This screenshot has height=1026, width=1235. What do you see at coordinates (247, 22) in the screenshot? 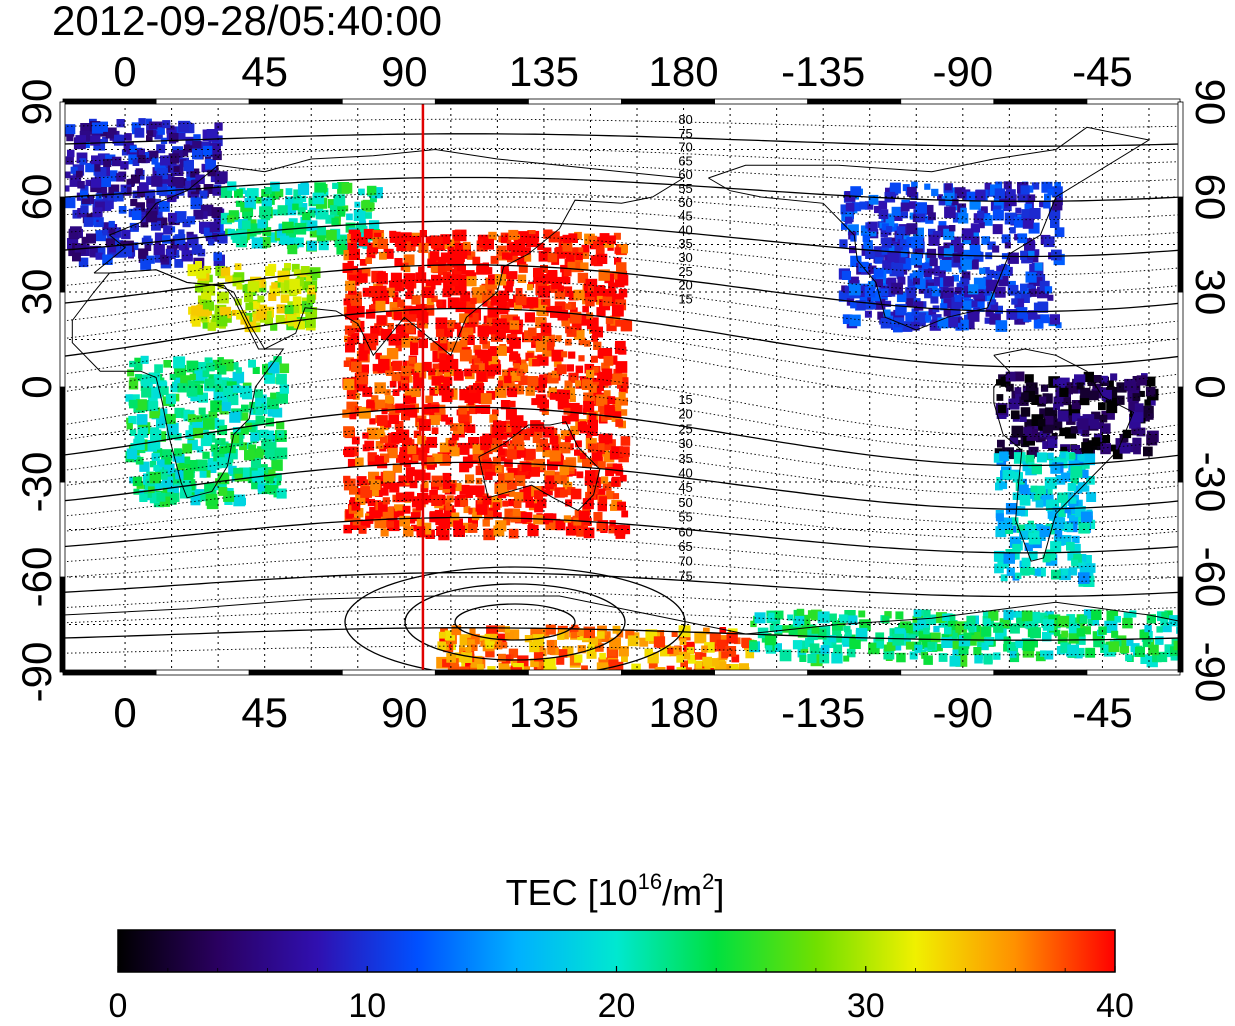
I see `map-title: 2012-09-28/05:40:00` at bounding box center [247, 22].